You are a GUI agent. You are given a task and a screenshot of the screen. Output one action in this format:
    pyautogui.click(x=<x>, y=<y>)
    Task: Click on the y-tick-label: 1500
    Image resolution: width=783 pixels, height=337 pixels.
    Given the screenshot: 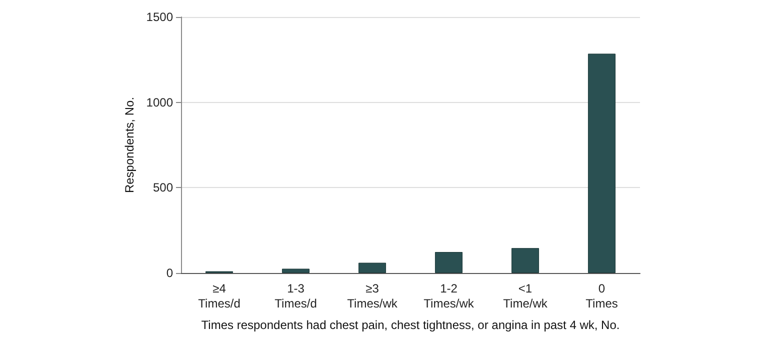 What is the action you would take?
    pyautogui.click(x=160, y=17)
    